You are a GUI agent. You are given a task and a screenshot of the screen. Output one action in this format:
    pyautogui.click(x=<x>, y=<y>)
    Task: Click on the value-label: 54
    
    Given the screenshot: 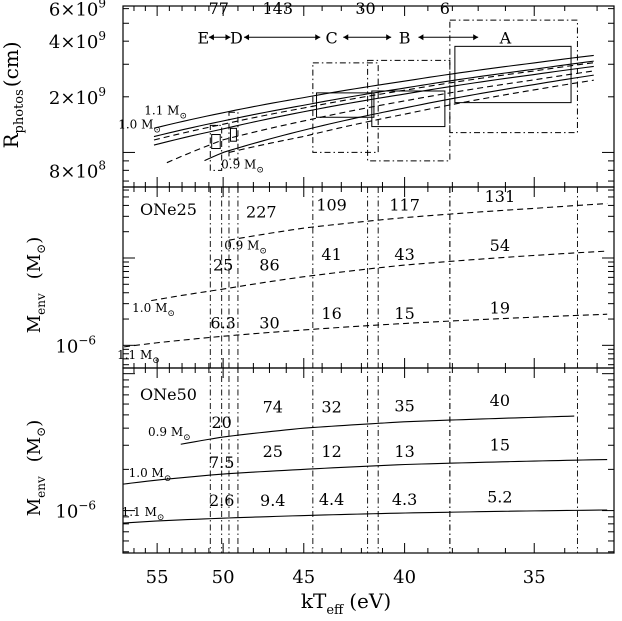 What is the action you would take?
    pyautogui.click(x=500, y=245)
    